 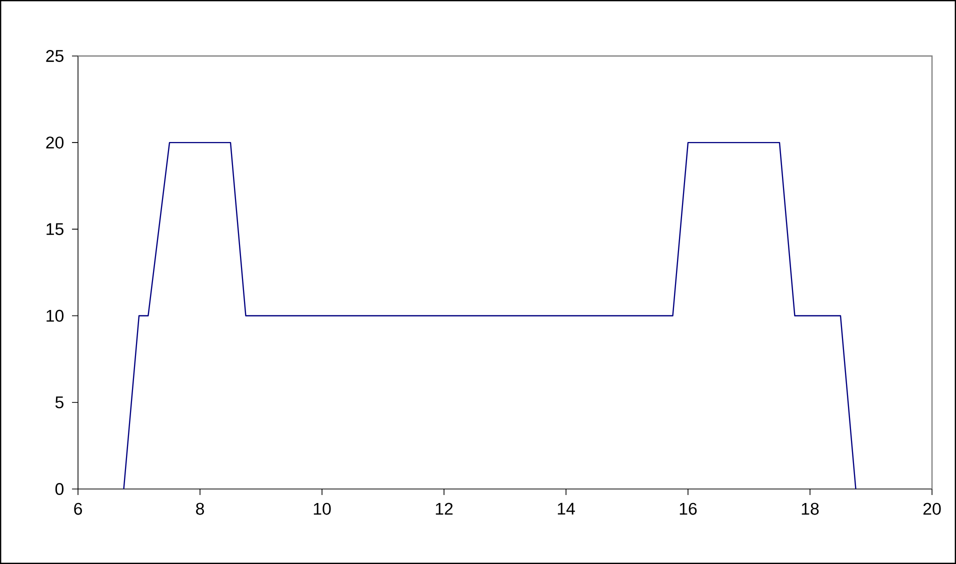 What do you see at coordinates (932, 508) in the screenshot?
I see `x-tick-label: 20` at bounding box center [932, 508].